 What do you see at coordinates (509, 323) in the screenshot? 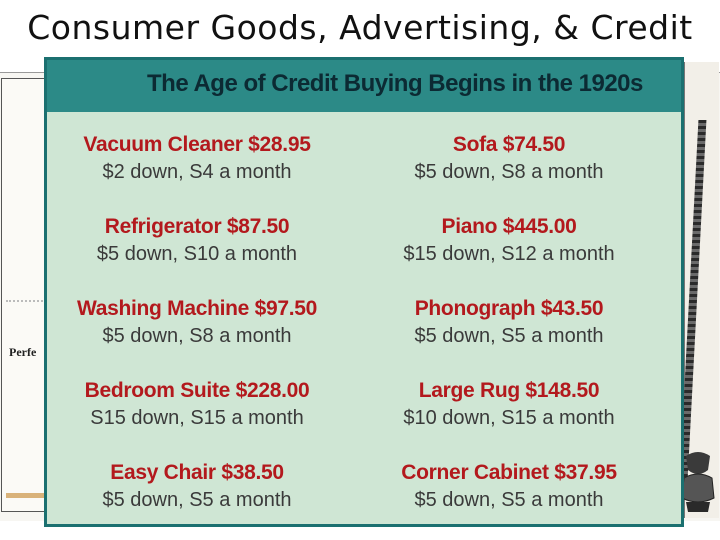
I see `item-phonograph: Phonograph $43.50 $5 down, S5 a month` at bounding box center [509, 323].